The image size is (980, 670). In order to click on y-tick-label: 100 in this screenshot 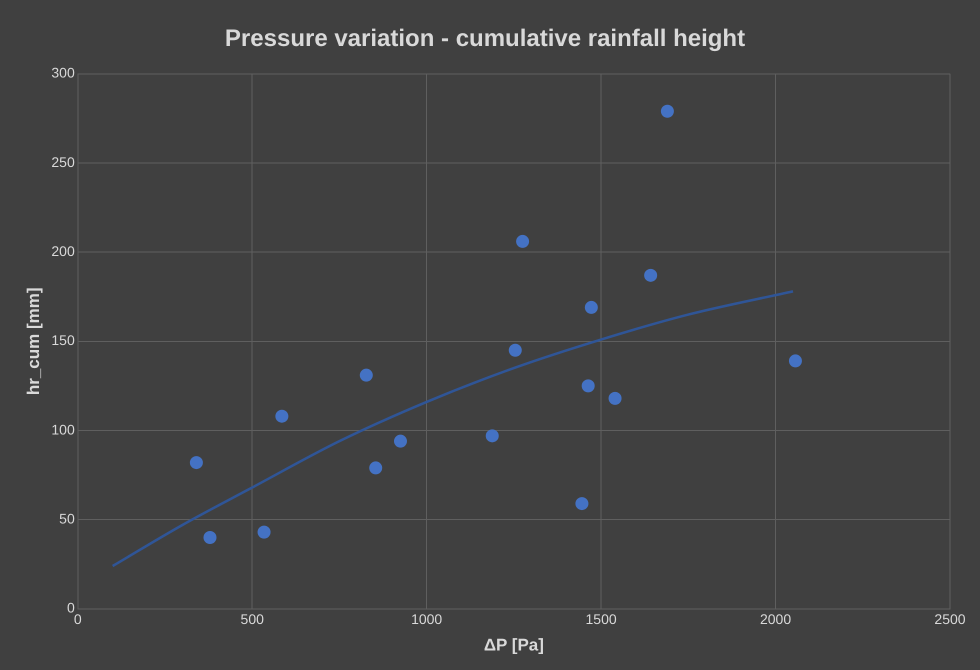, I will do `click(63, 429)`.